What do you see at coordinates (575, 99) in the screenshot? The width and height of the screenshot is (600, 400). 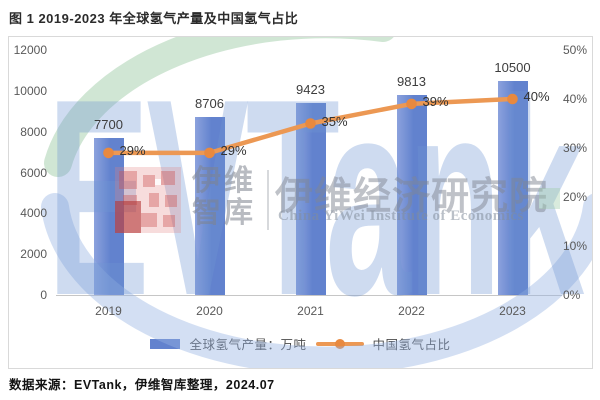 I see `y-axis-tick-right: 40%` at bounding box center [575, 99].